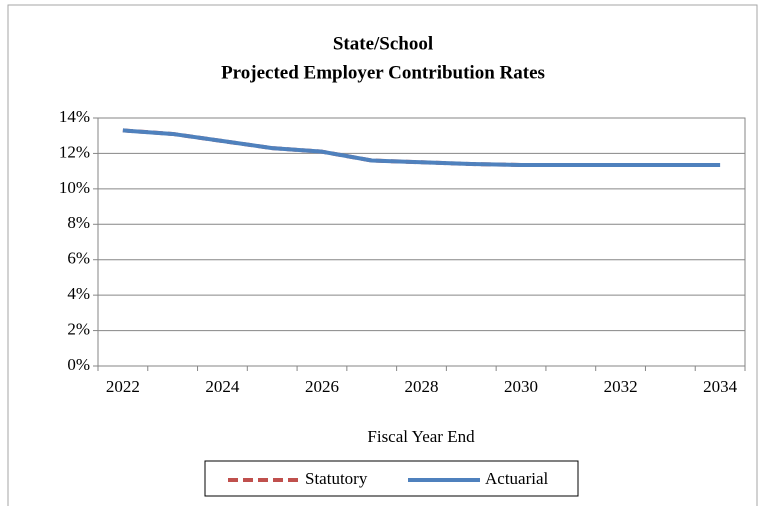  I want to click on legend-box, so click(391, 478).